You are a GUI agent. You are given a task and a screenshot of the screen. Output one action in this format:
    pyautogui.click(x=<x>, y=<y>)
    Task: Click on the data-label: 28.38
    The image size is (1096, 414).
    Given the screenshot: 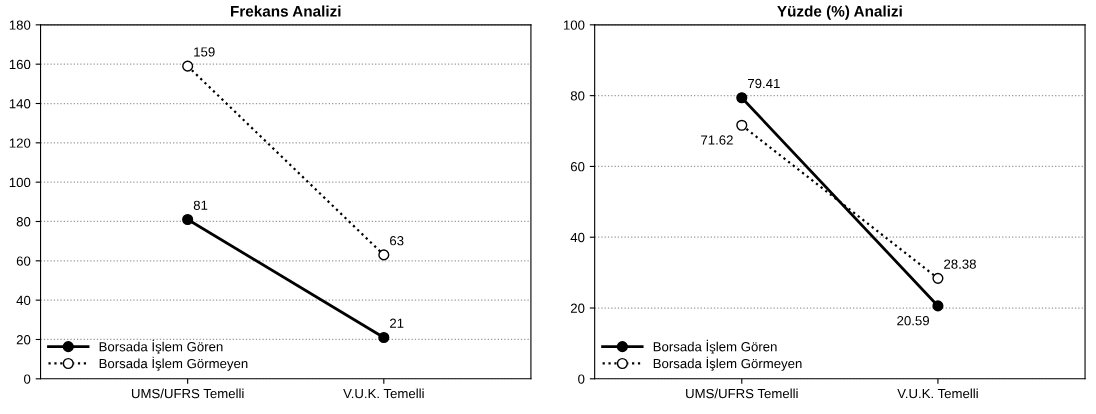 What is the action you would take?
    pyautogui.click(x=960, y=264)
    